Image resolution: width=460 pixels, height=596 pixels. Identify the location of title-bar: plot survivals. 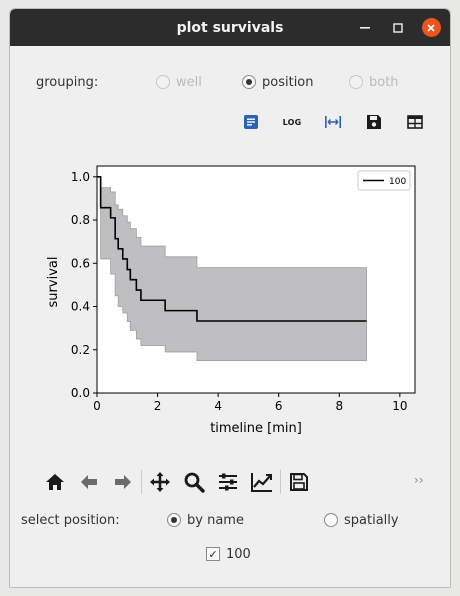
(230, 27).